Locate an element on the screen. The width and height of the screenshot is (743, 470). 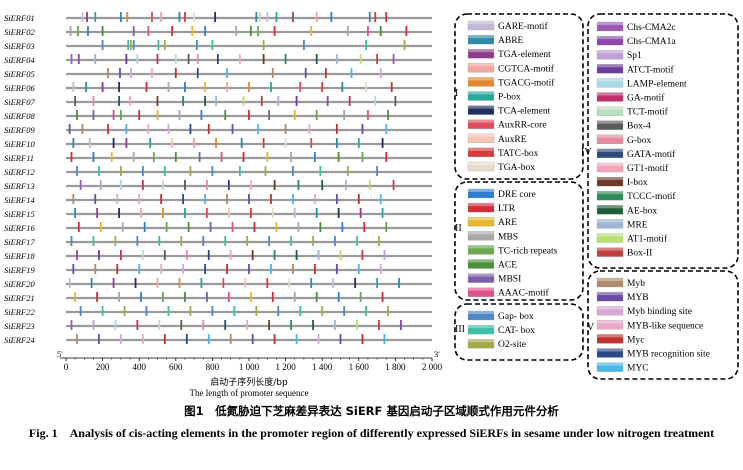
legend-label: LAMP-element is located at coordinates (657, 84).